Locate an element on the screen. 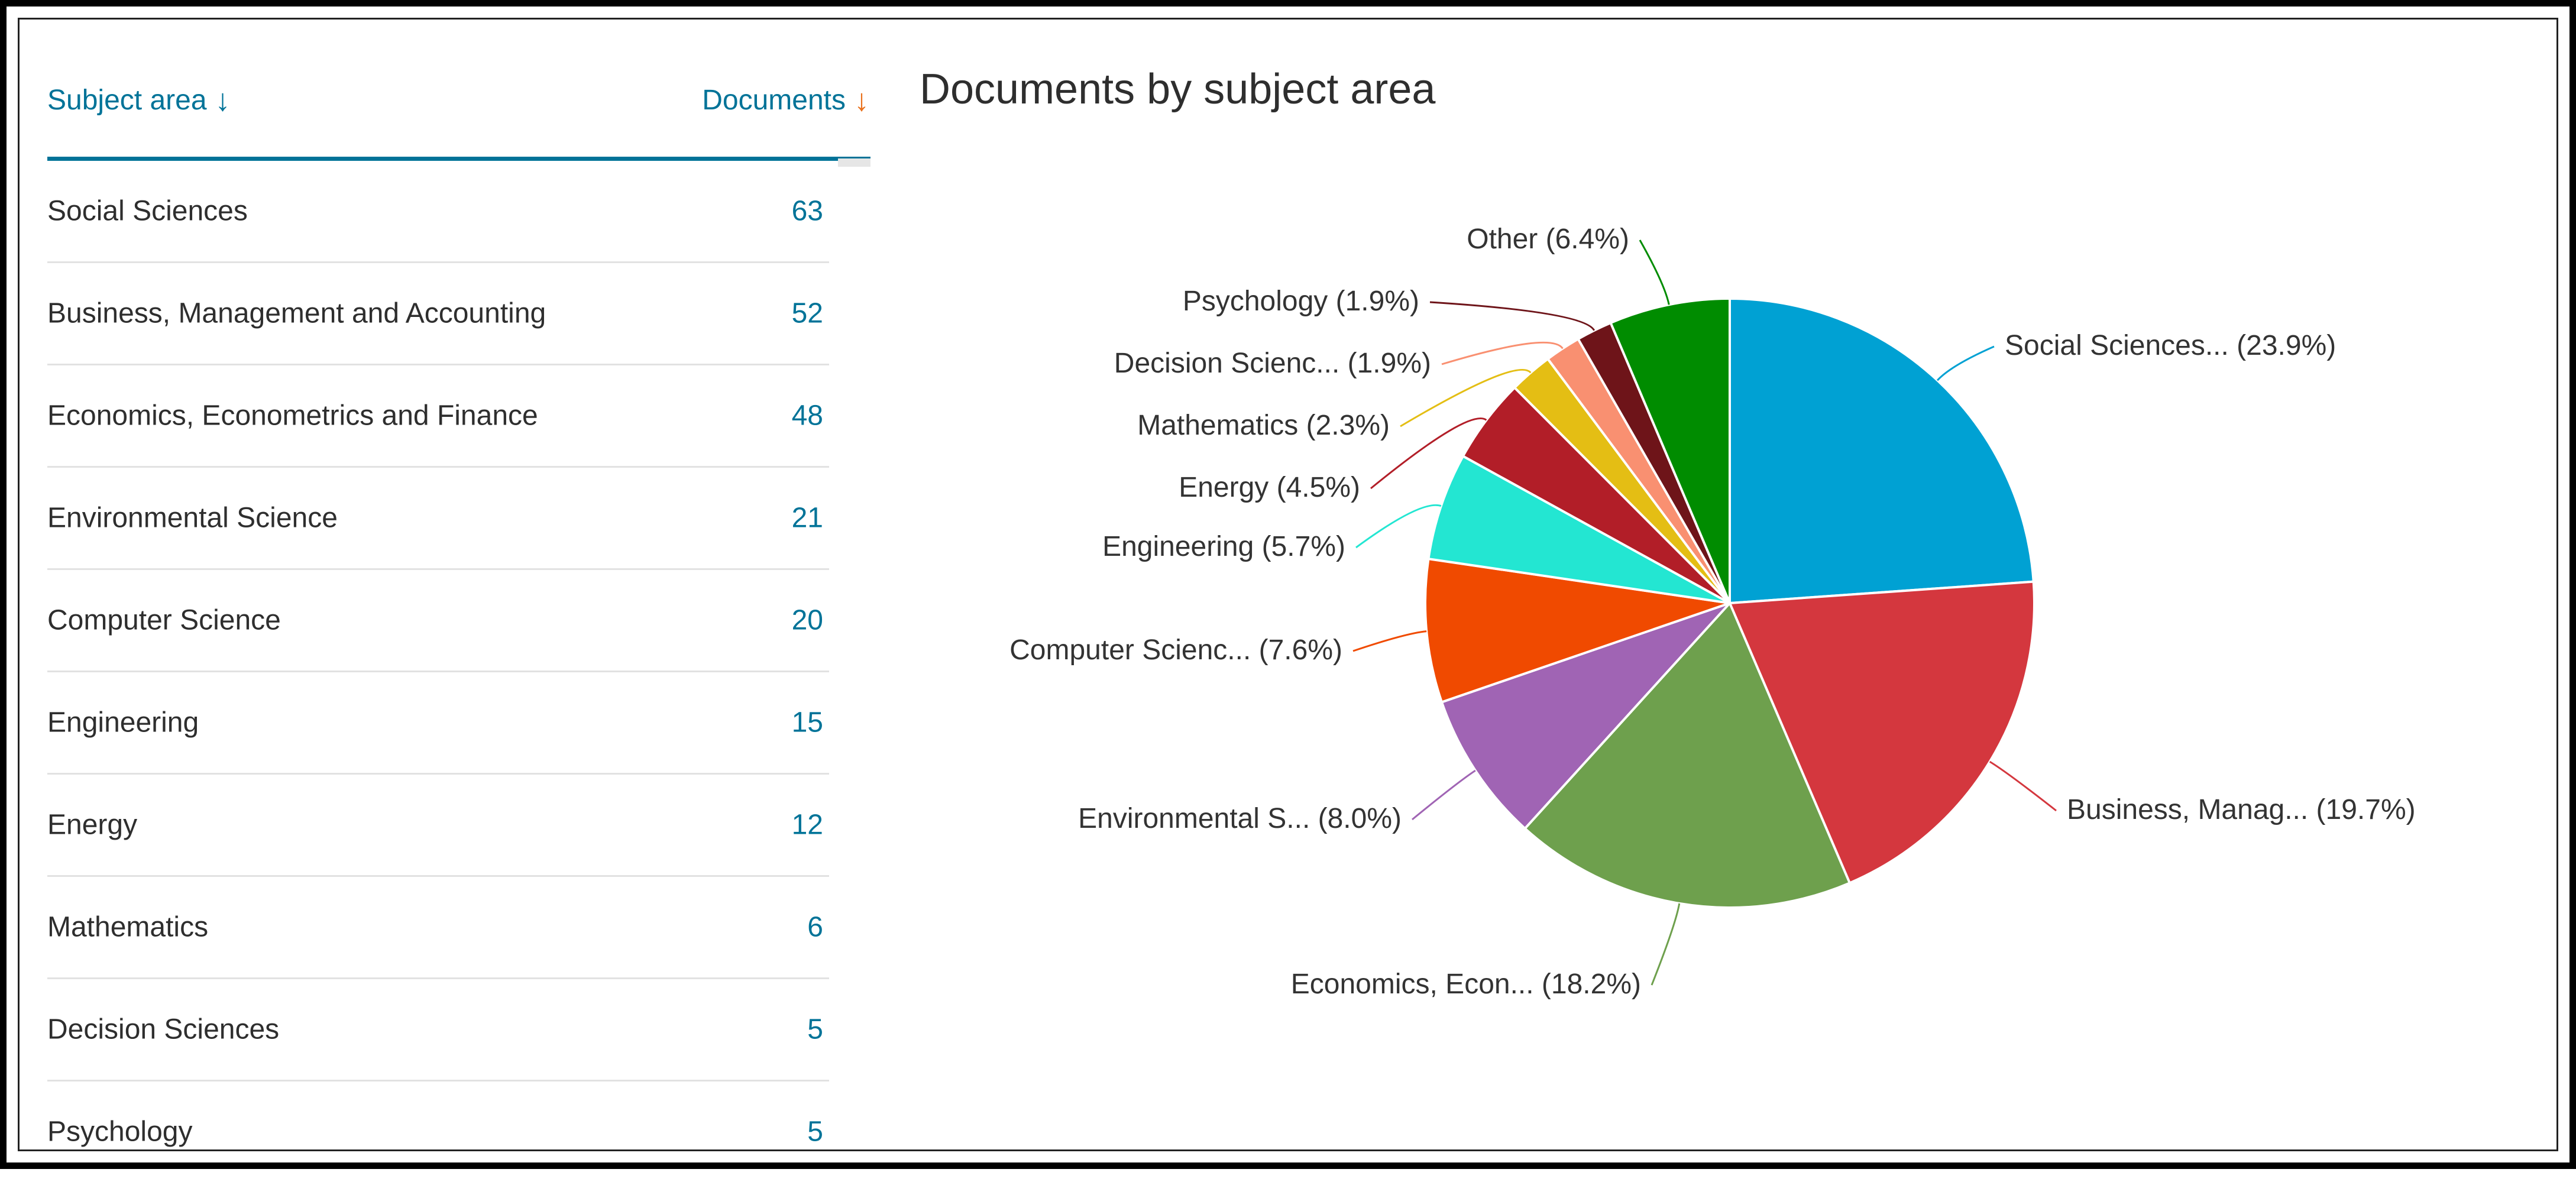 This screenshot has width=2576, height=1182. table-row: Decision Sciences 5 is located at coordinates (438, 1030).